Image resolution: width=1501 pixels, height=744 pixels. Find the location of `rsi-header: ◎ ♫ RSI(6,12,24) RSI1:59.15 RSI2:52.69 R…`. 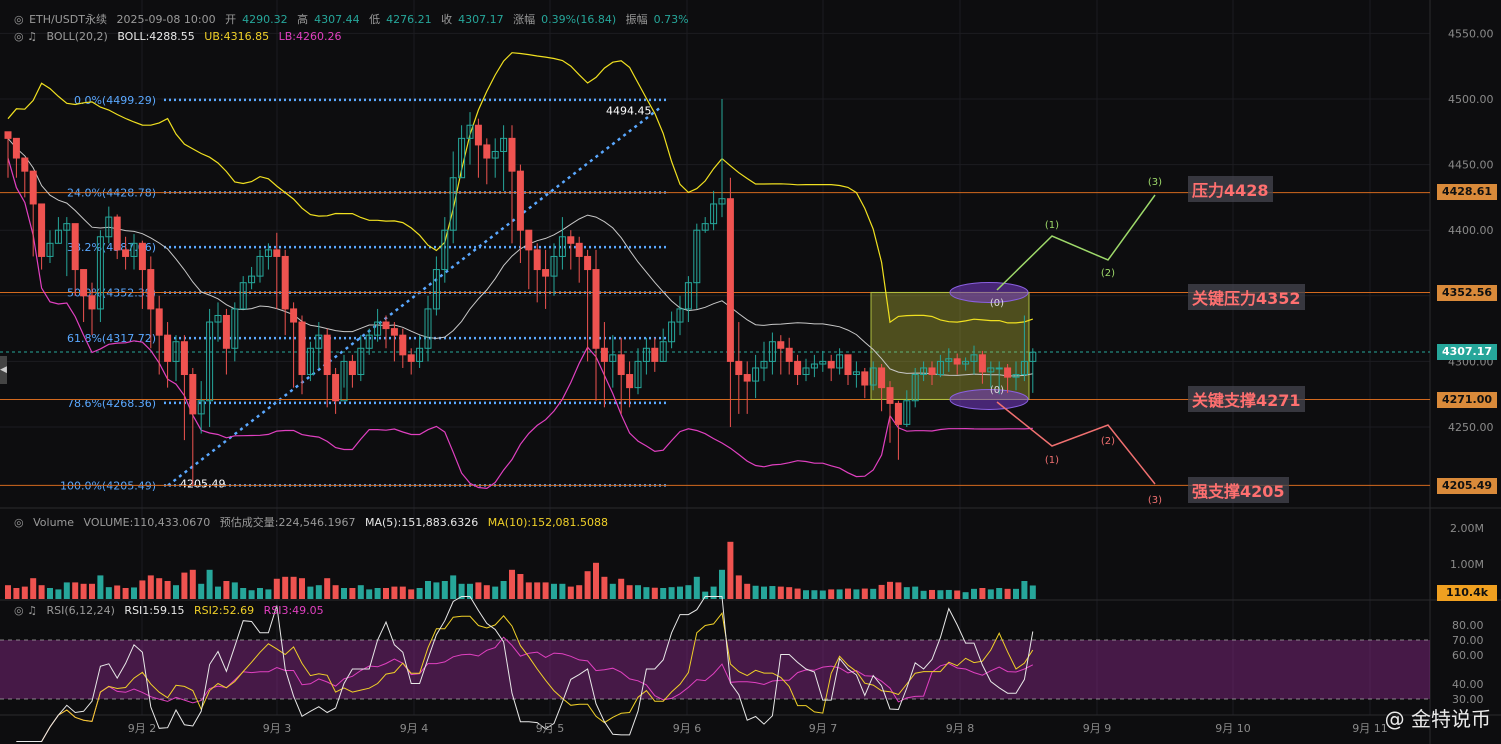

rsi-header: ◎ ♫ RSI(6,12,24) RSI1:59.15 RSI2:52.69 R… is located at coordinates (172, 610).